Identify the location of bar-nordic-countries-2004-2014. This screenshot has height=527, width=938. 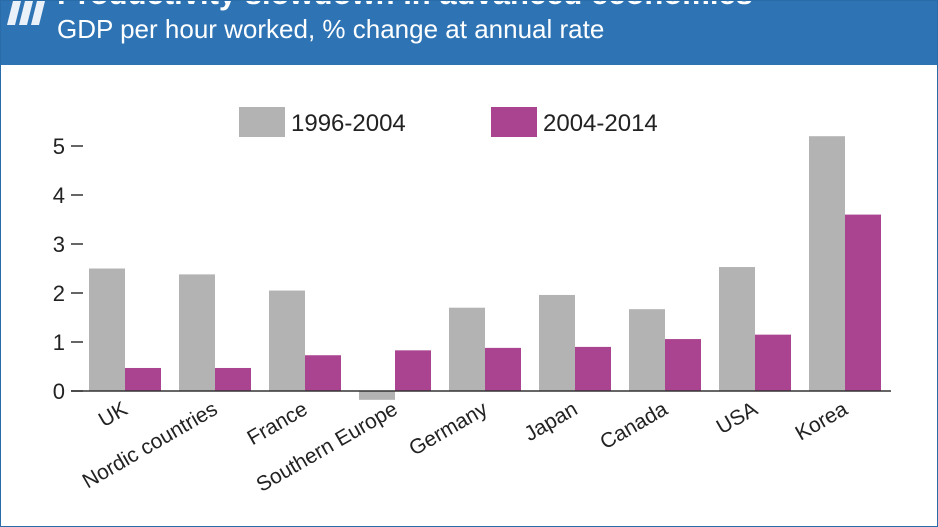
(233, 379).